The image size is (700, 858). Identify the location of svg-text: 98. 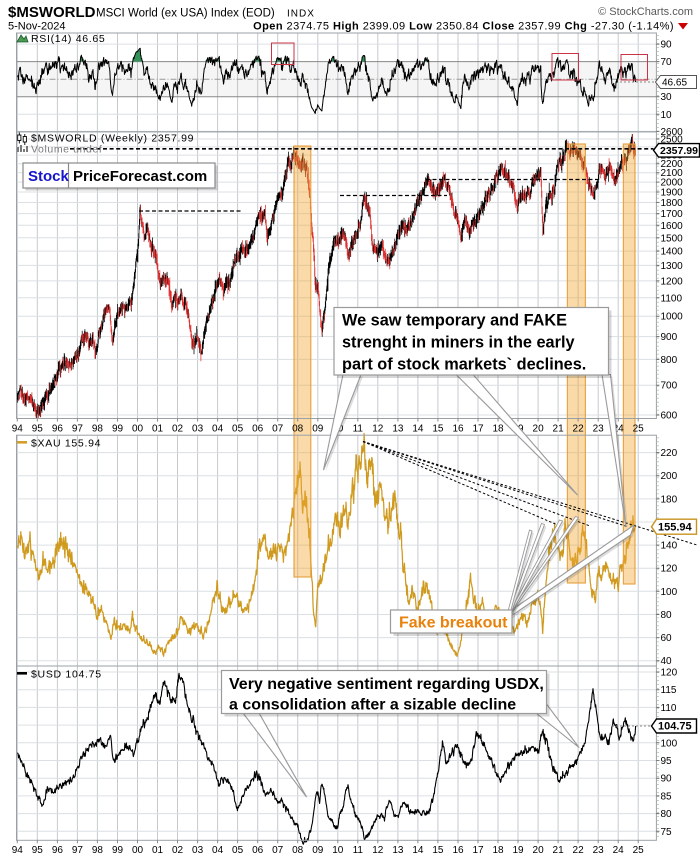
(98, 429).